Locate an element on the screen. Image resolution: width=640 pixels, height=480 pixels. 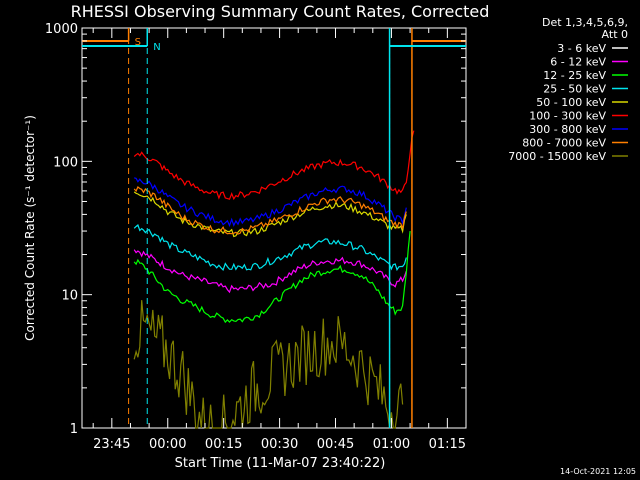
legend-item-label: 12 - 25 keV is located at coordinates (574, 75).